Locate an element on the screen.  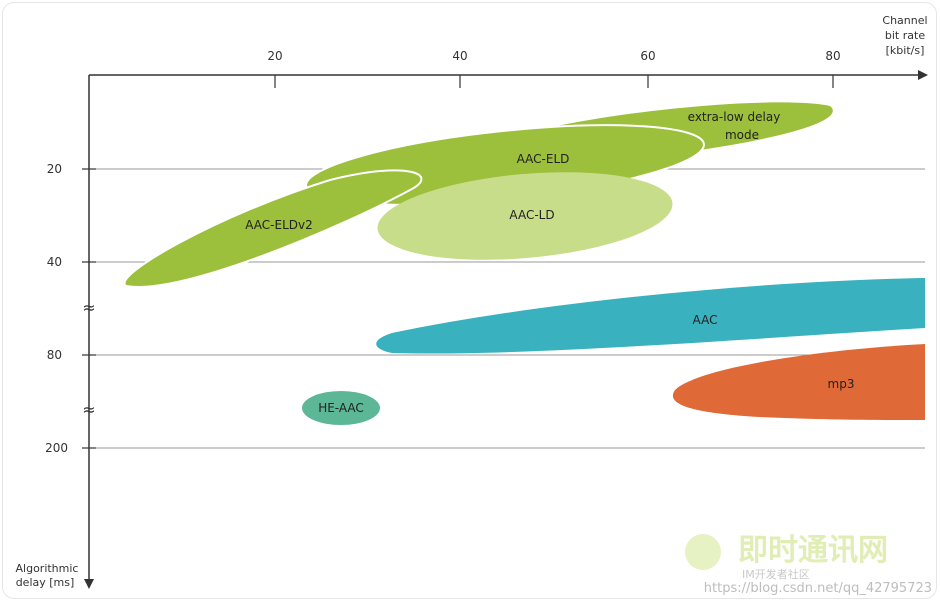
region-mp3 is located at coordinates (798, 382).